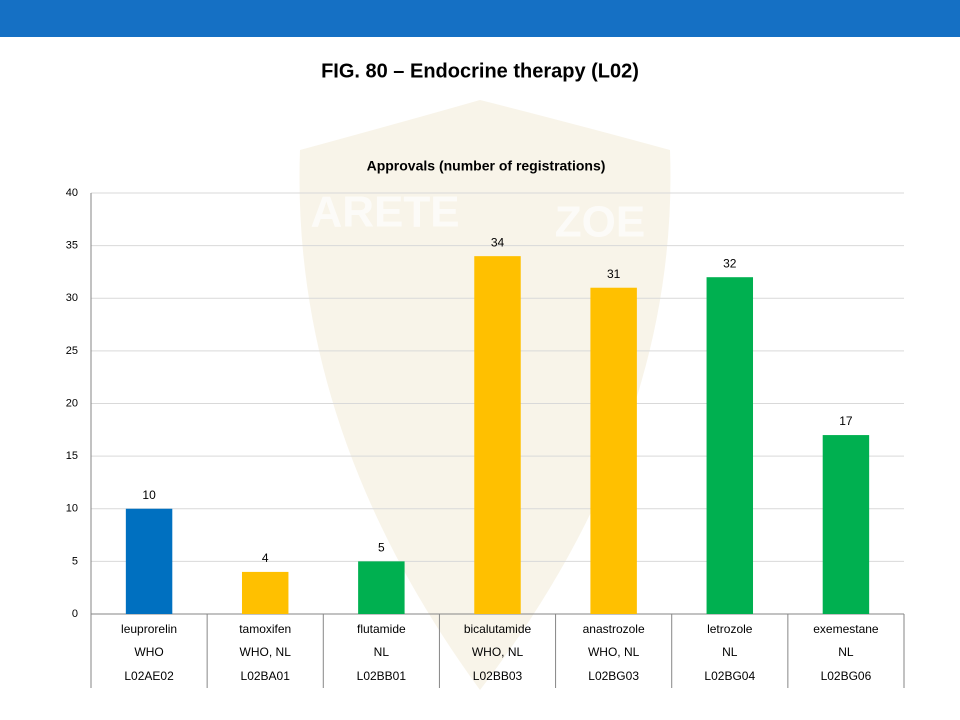 The width and height of the screenshot is (960, 720). I want to click on x-tick-label: L02BB03, so click(498, 676).